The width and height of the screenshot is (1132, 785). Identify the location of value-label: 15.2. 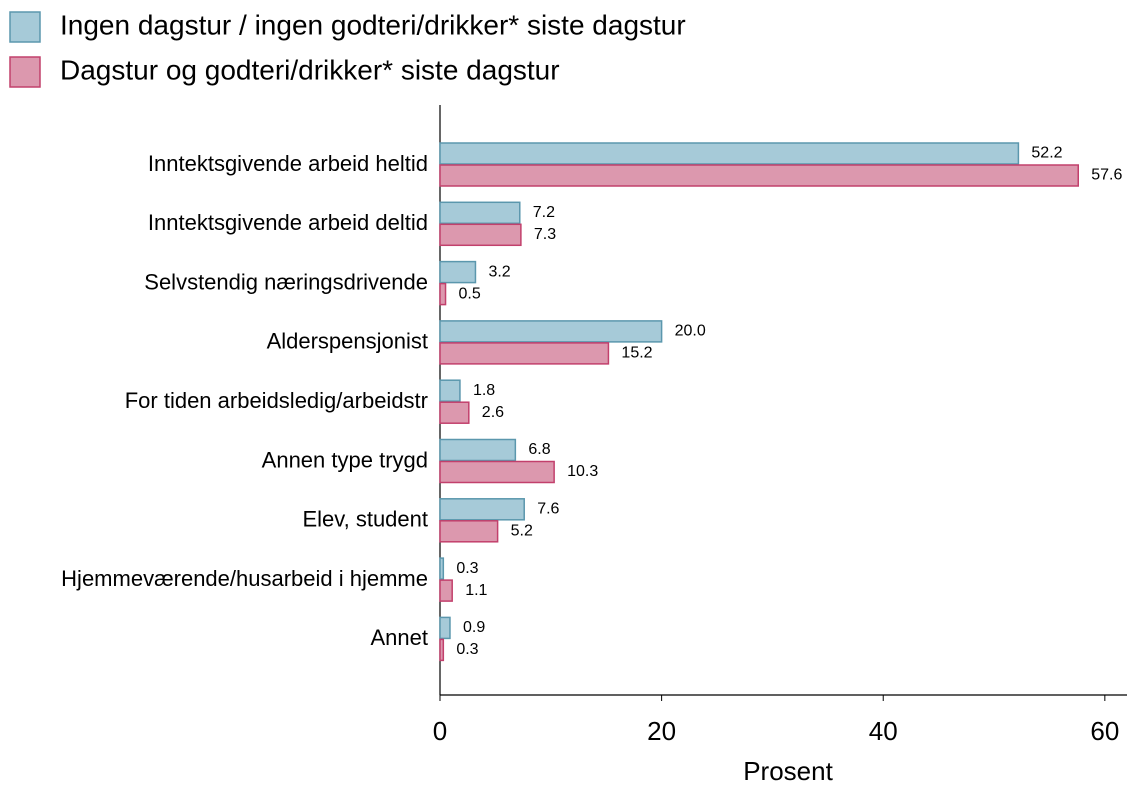
(636, 353).